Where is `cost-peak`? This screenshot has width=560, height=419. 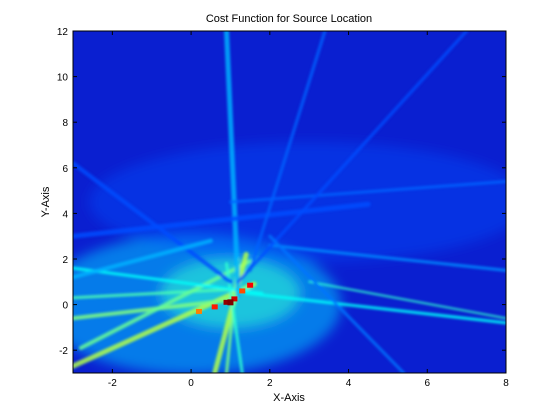
cost-peak is located at coordinates (230, 302).